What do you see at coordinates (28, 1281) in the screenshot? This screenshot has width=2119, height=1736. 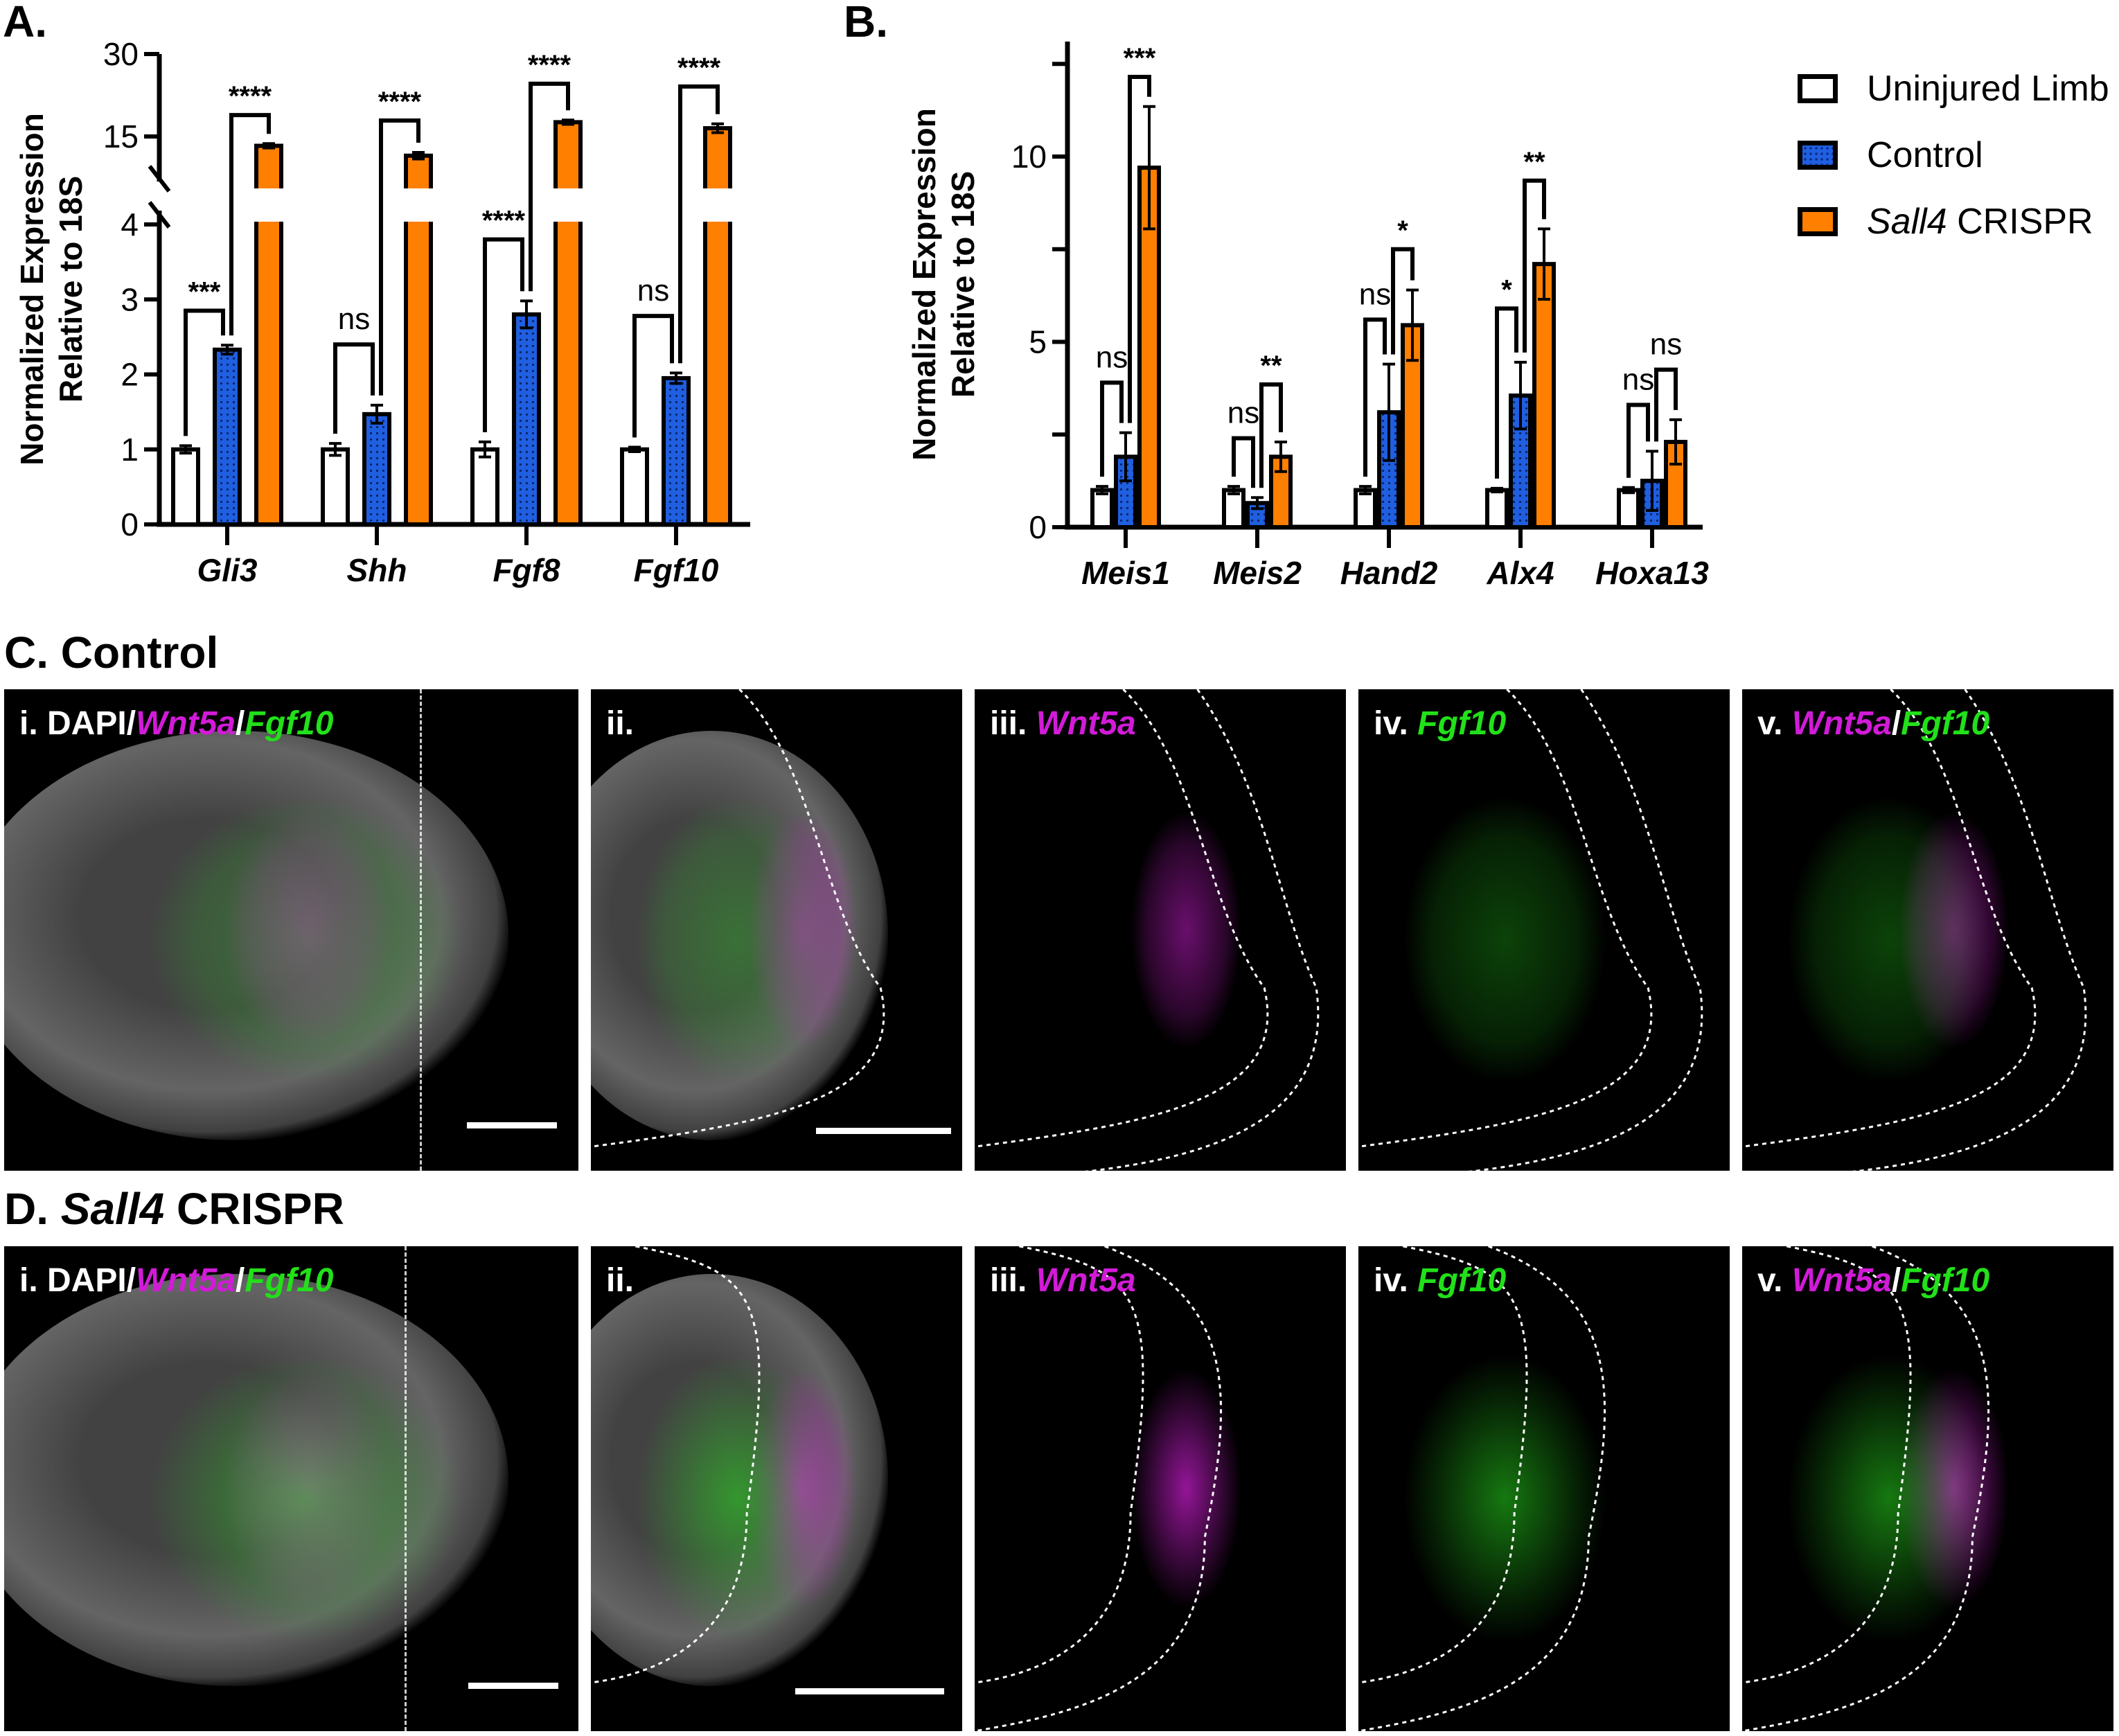 I see `panel-number: i.` at bounding box center [28, 1281].